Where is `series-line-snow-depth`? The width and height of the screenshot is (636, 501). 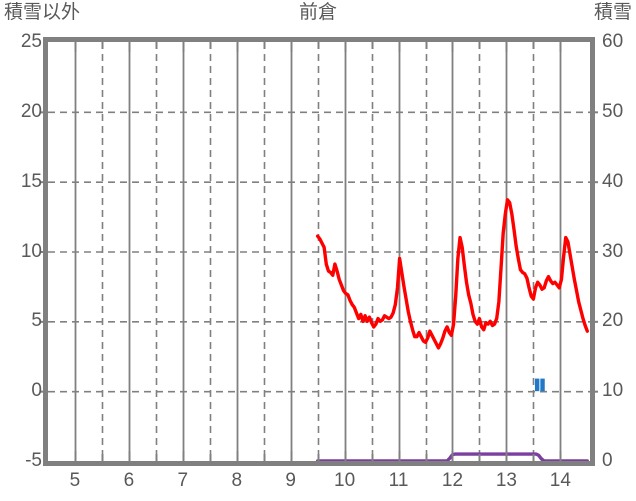 series-line-snow-depth is located at coordinates (452, 457).